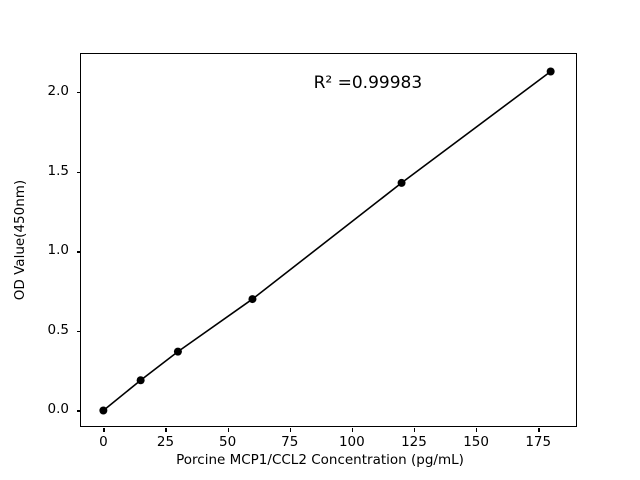 This screenshot has width=640, height=480. Describe the element at coordinates (414, 442) in the screenshot. I see `x-tick-label: 125` at that location.